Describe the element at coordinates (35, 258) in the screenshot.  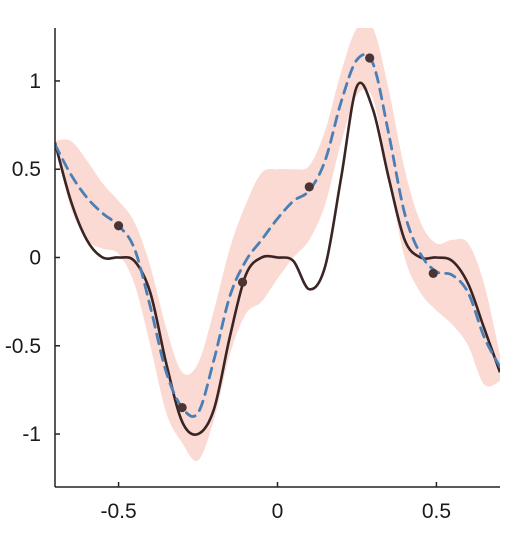
I see `y-tick-label: 0` at that location.